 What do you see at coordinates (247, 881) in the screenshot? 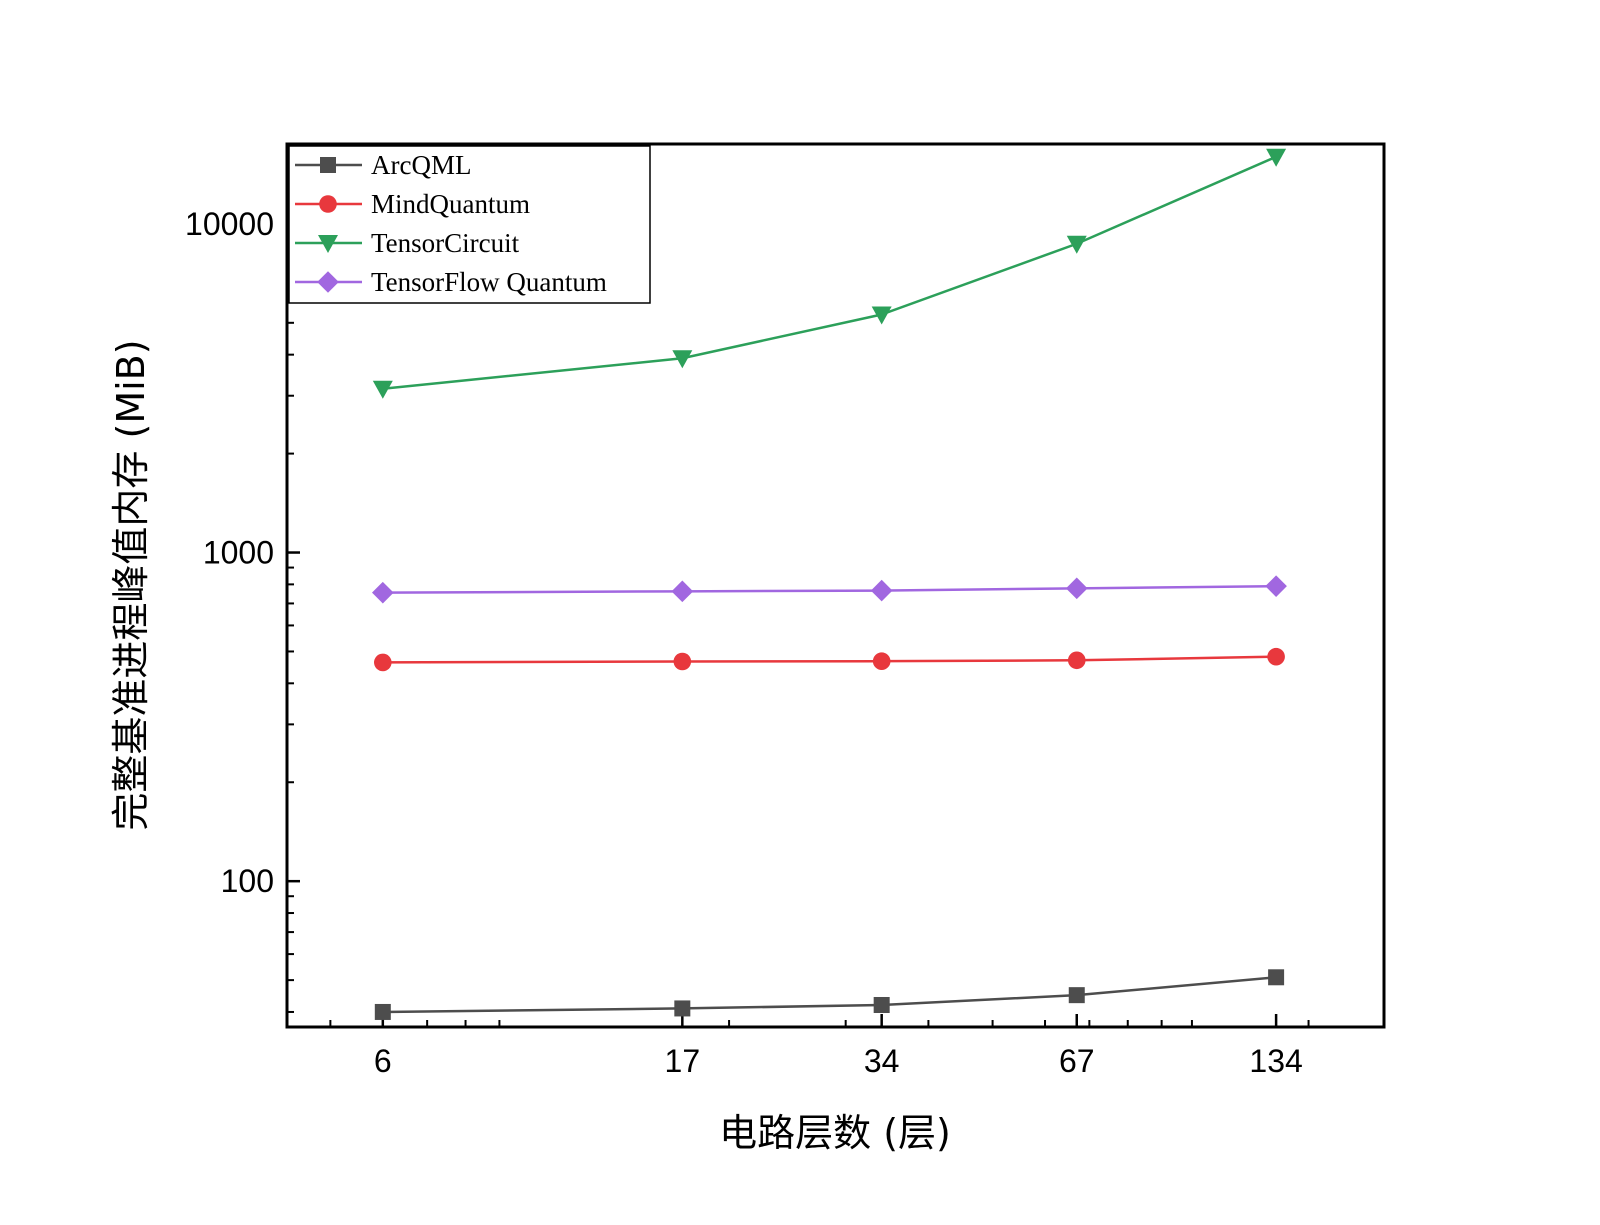
I see `y-tick-label: 100` at bounding box center [247, 881].